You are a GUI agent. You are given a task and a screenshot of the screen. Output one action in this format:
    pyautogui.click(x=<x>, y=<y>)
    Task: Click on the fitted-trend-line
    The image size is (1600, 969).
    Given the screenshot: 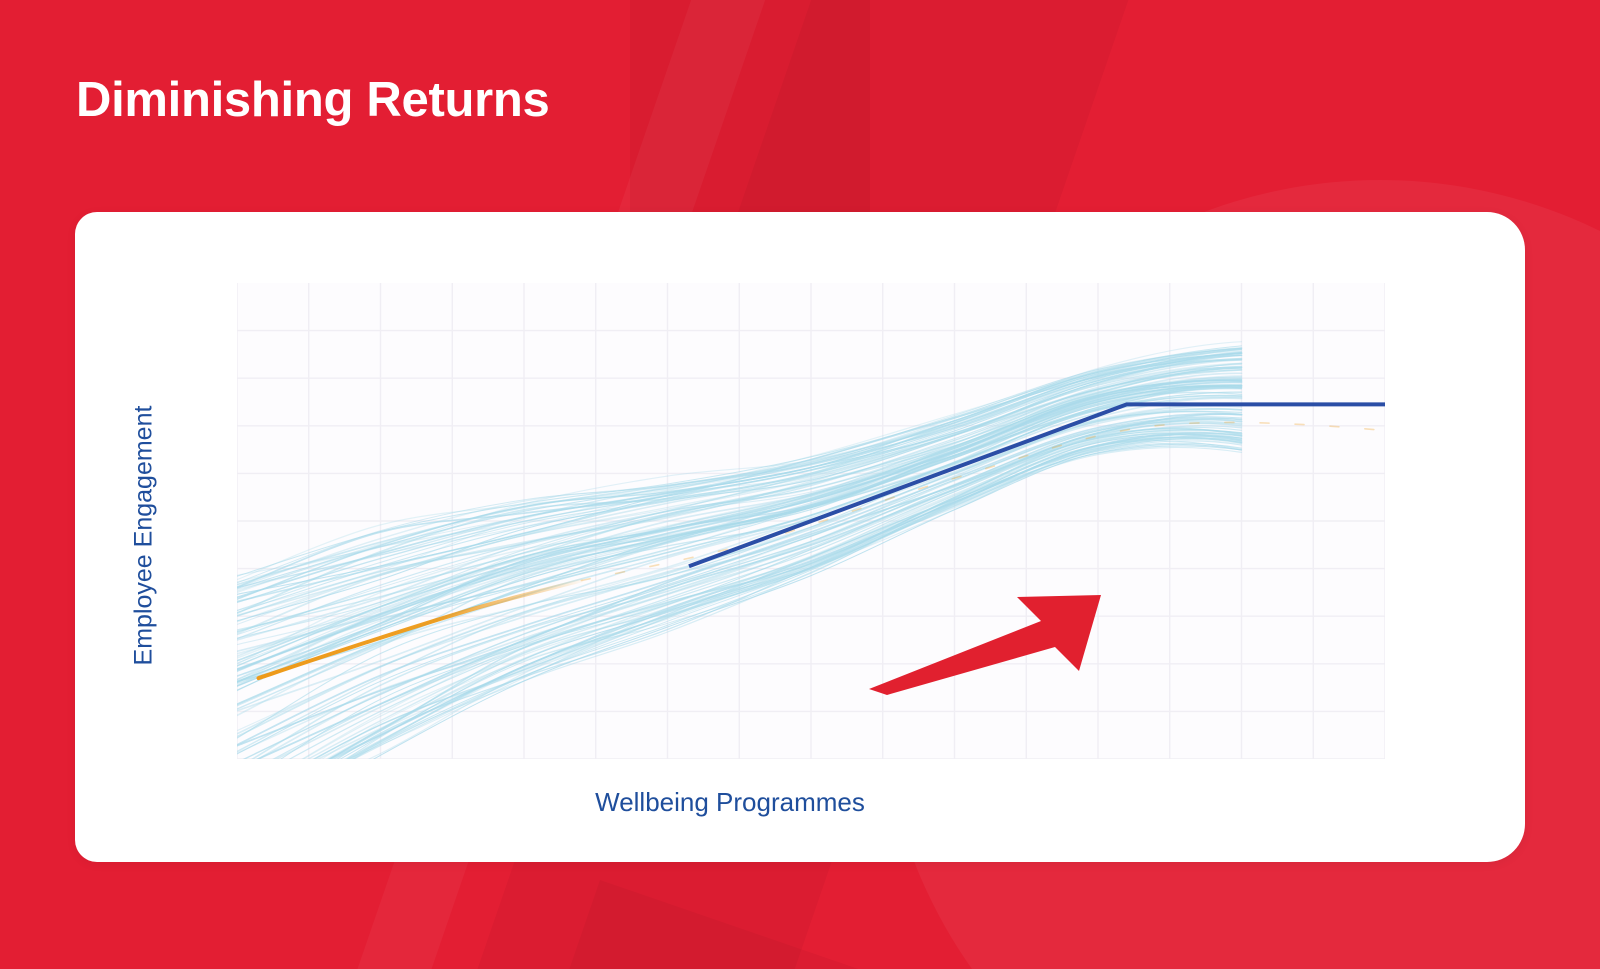 What is the action you would take?
    pyautogui.click(x=1036, y=485)
    